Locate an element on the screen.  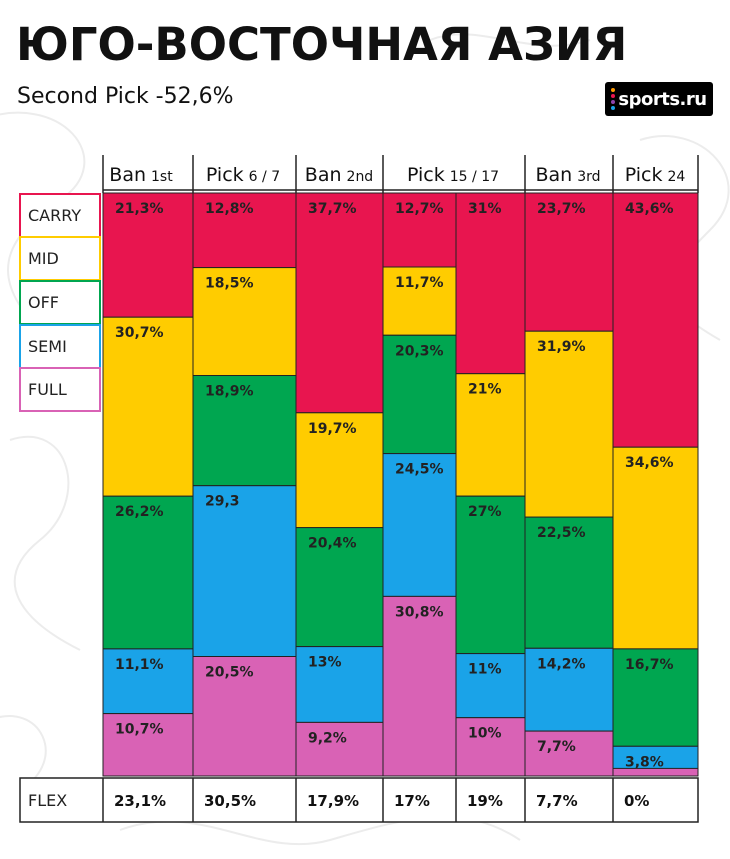
data-label: 20,4% is located at coordinates (332, 544).